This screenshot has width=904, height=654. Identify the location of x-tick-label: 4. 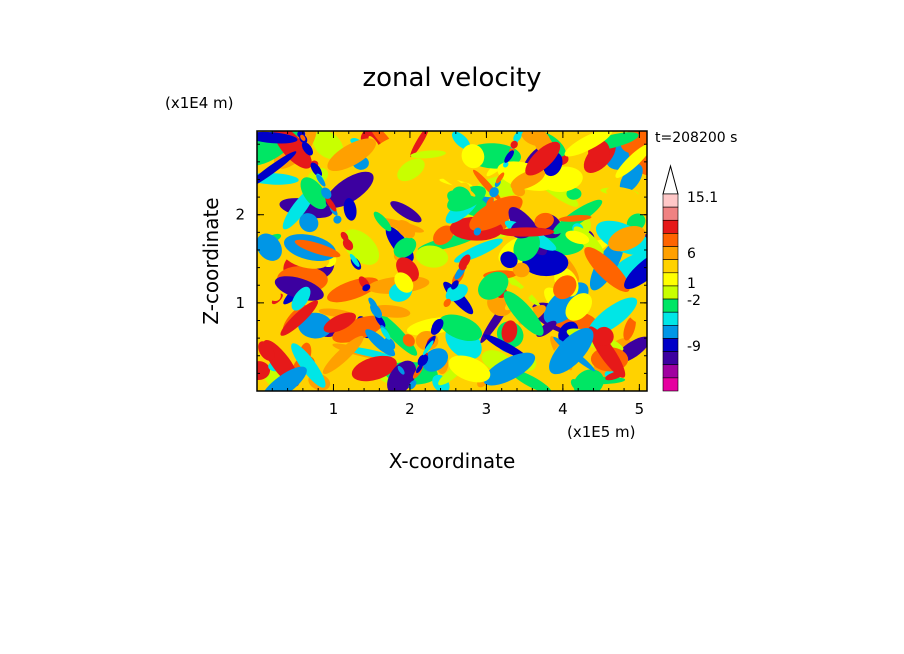
(563, 409).